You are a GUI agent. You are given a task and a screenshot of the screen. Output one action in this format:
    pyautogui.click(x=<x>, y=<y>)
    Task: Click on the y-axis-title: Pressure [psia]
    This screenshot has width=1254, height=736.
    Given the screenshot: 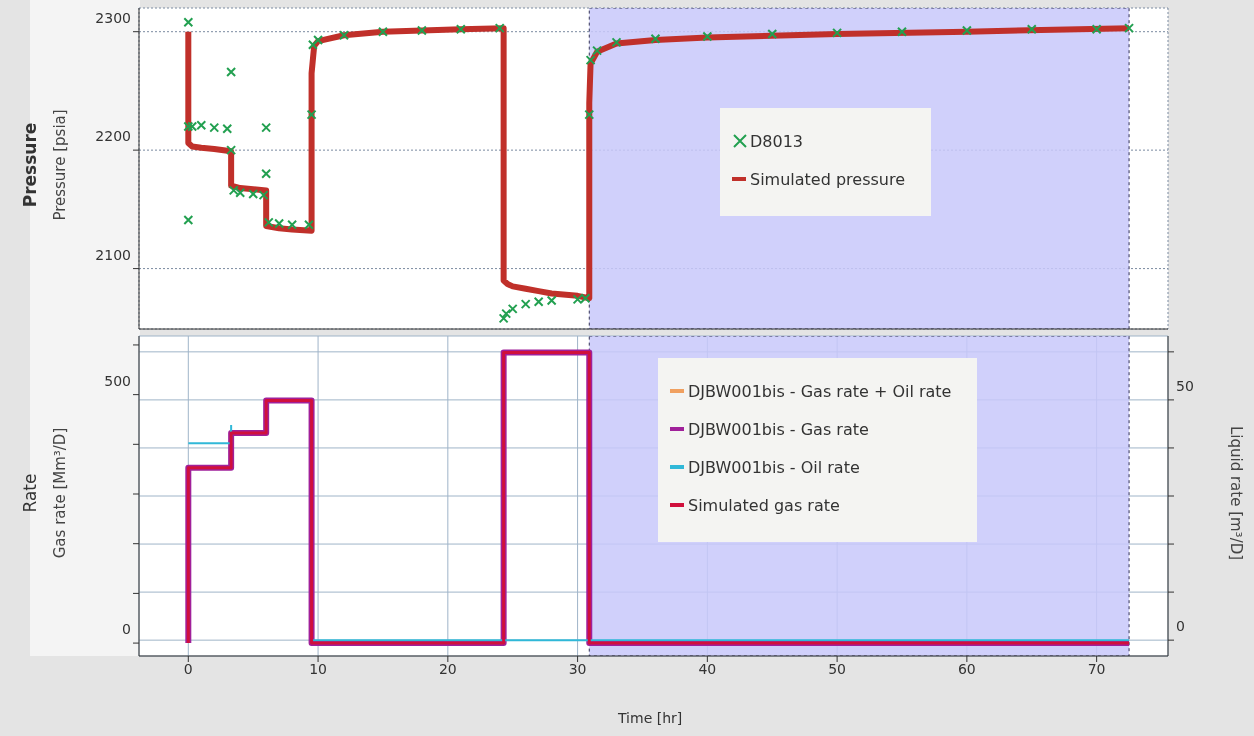 What is the action you would take?
    pyautogui.click(x=60, y=165)
    